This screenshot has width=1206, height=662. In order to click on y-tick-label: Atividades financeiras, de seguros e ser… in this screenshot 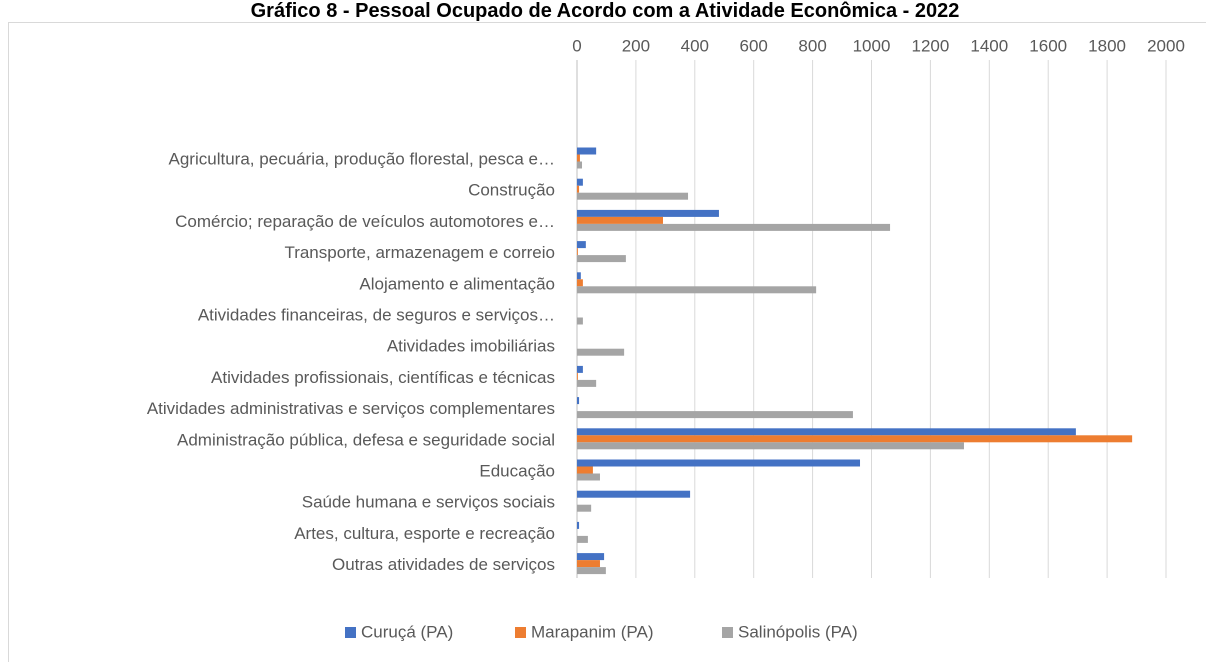, I will do `click(376, 314)`.